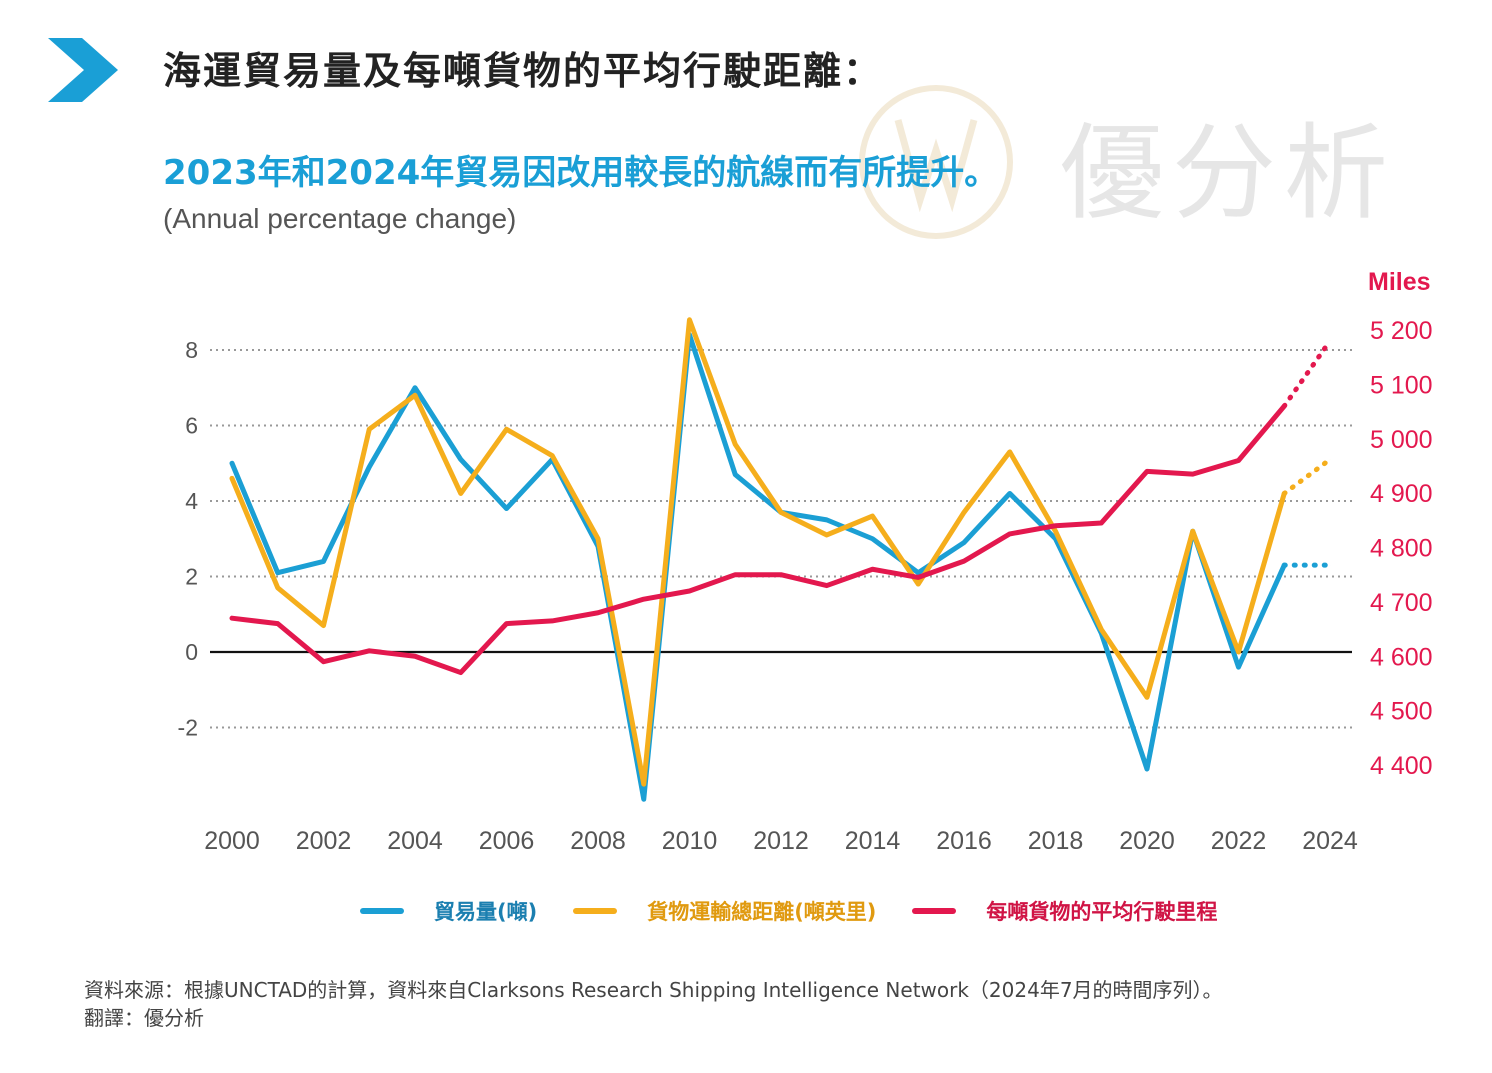 The width and height of the screenshot is (1492, 1073). What do you see at coordinates (191, 652) in the screenshot?
I see `y-left-tick-label: 0` at bounding box center [191, 652].